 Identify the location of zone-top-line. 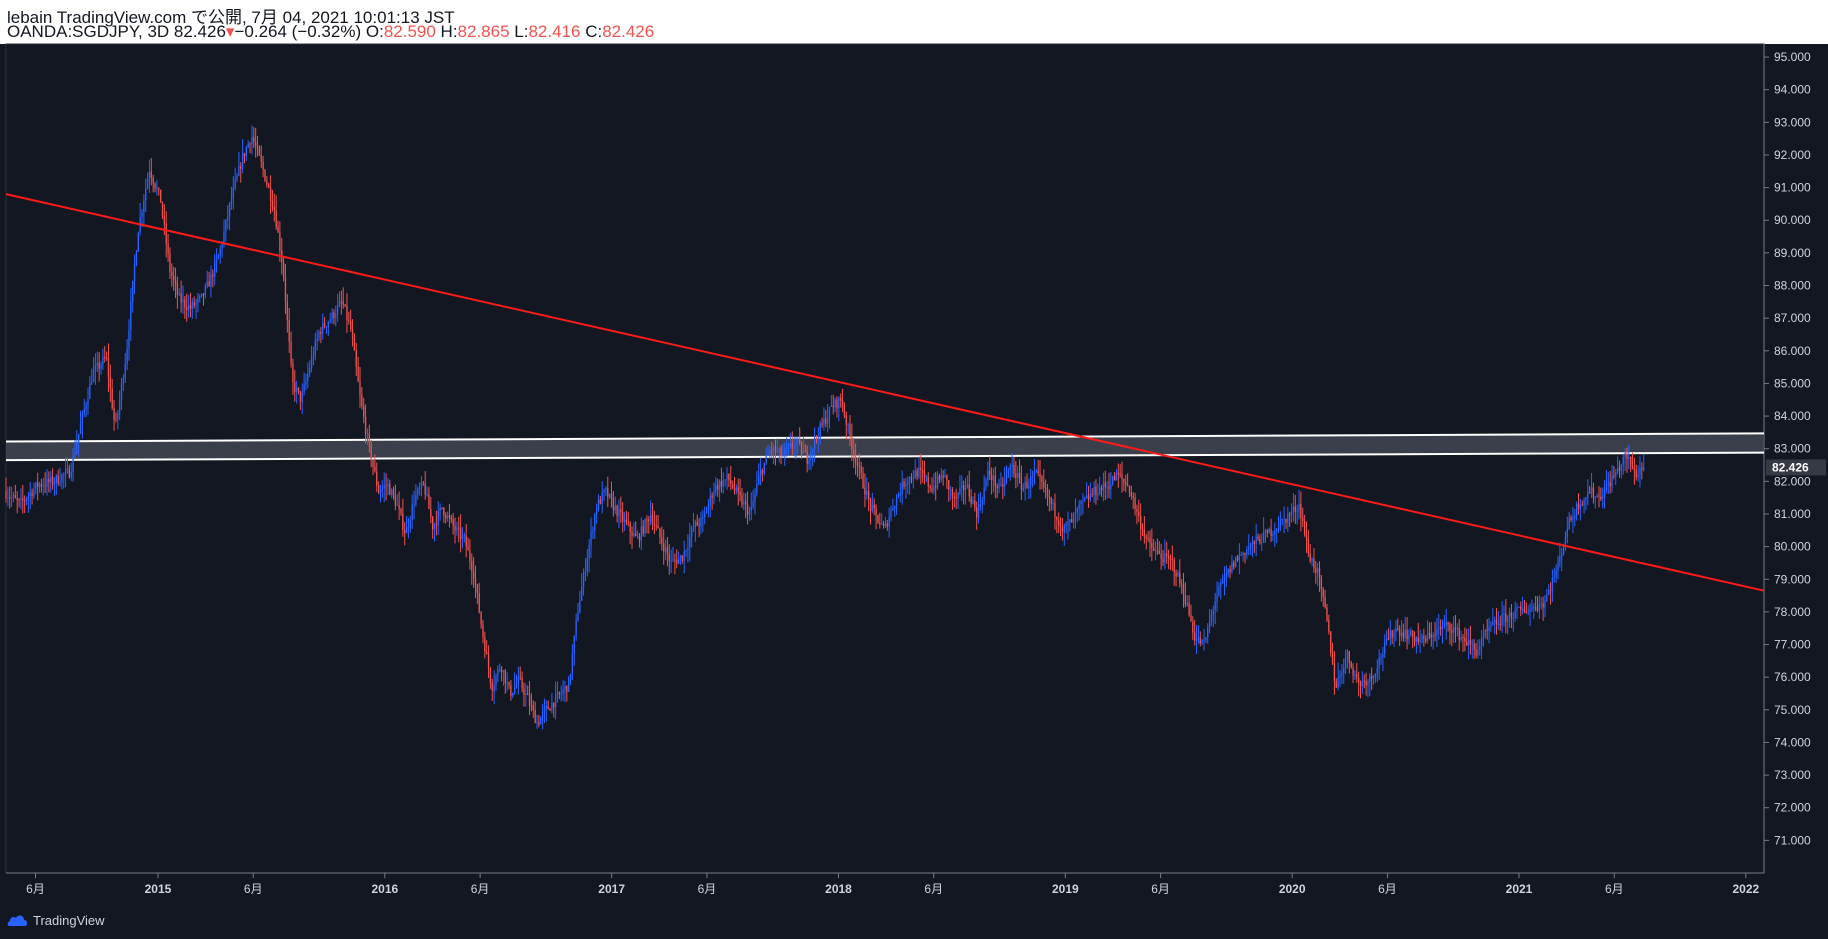
(885, 437).